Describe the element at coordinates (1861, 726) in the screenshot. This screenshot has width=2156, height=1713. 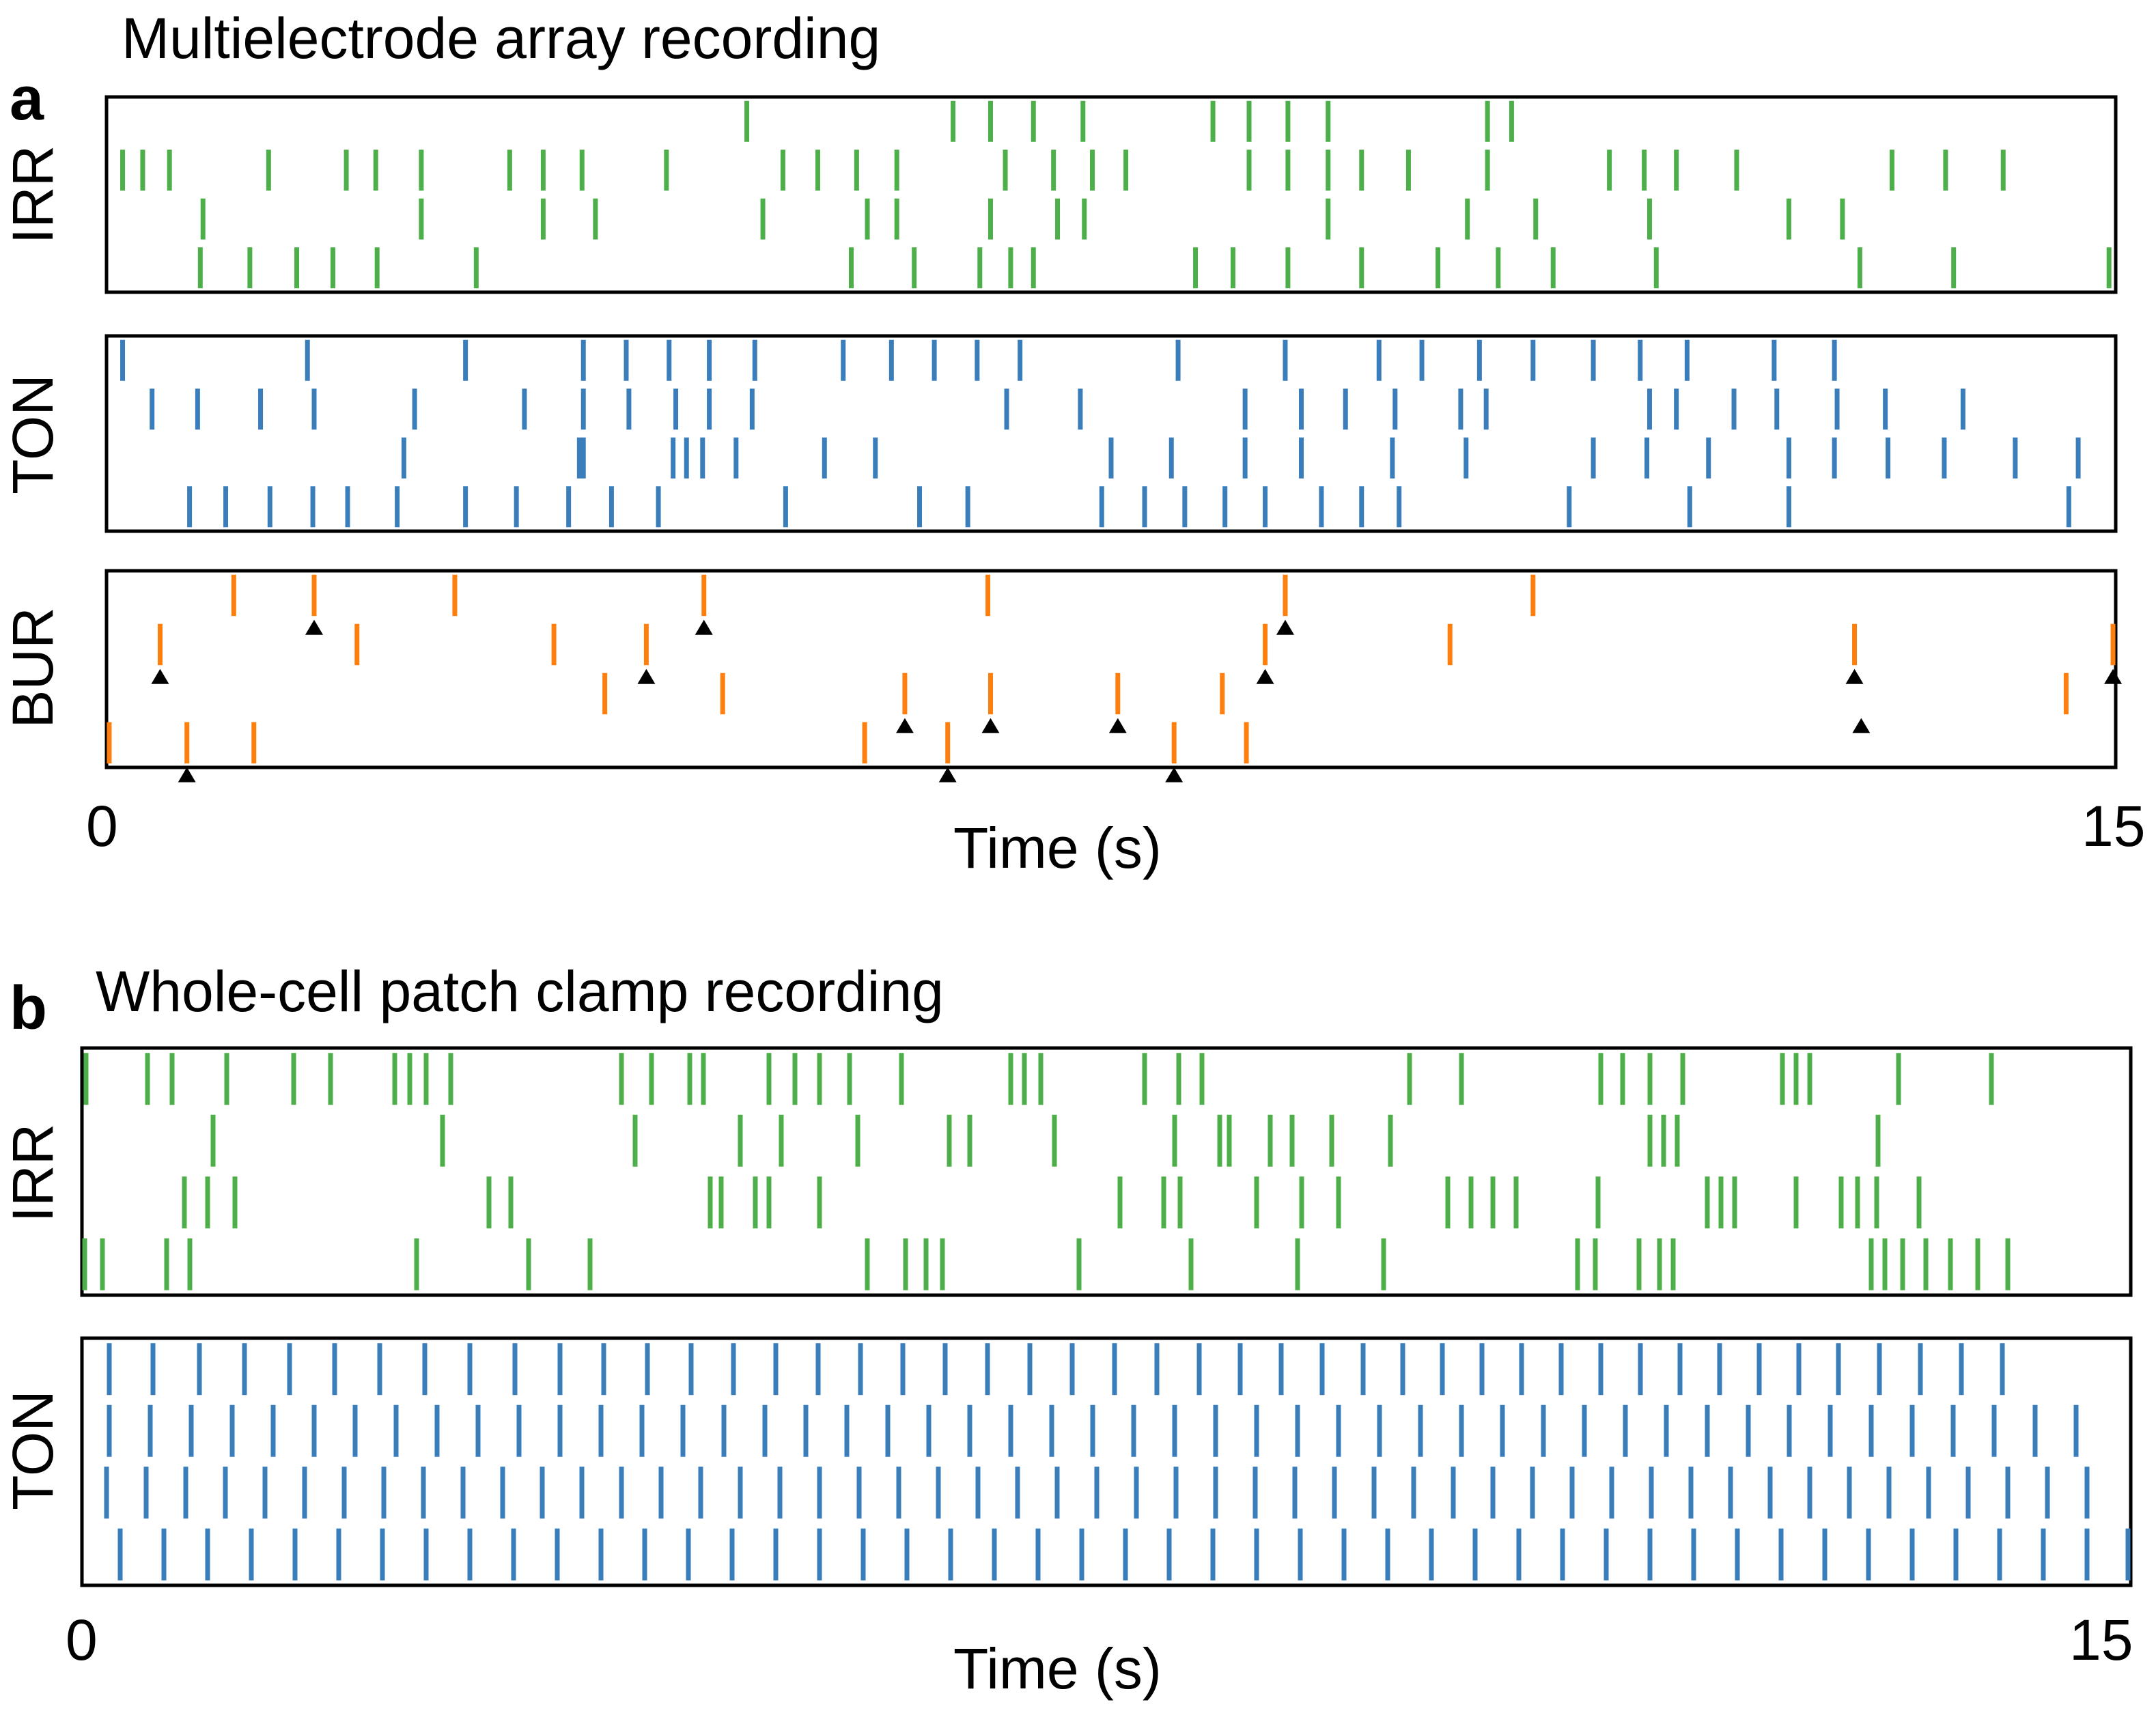
I see `burst-marker-r2-m3` at that location.